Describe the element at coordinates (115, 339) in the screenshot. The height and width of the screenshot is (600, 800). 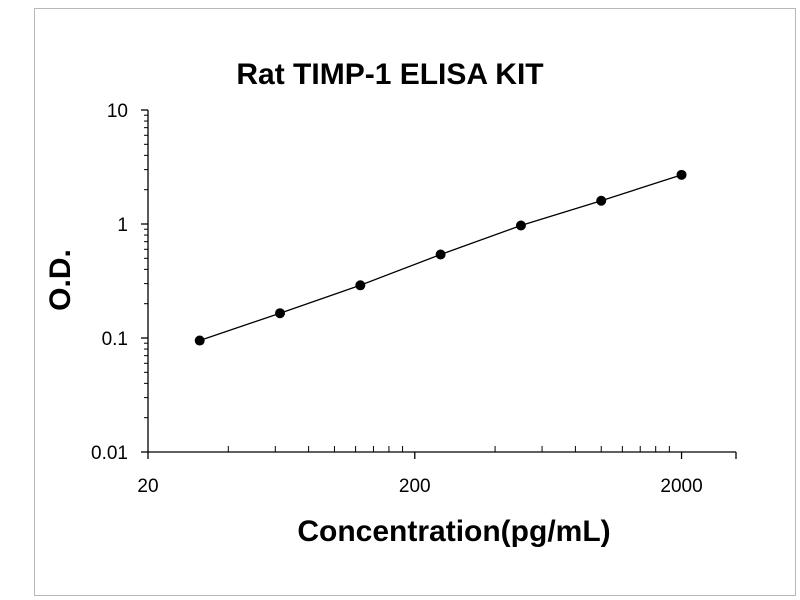
I see `y-tick-label: 0.1` at that location.